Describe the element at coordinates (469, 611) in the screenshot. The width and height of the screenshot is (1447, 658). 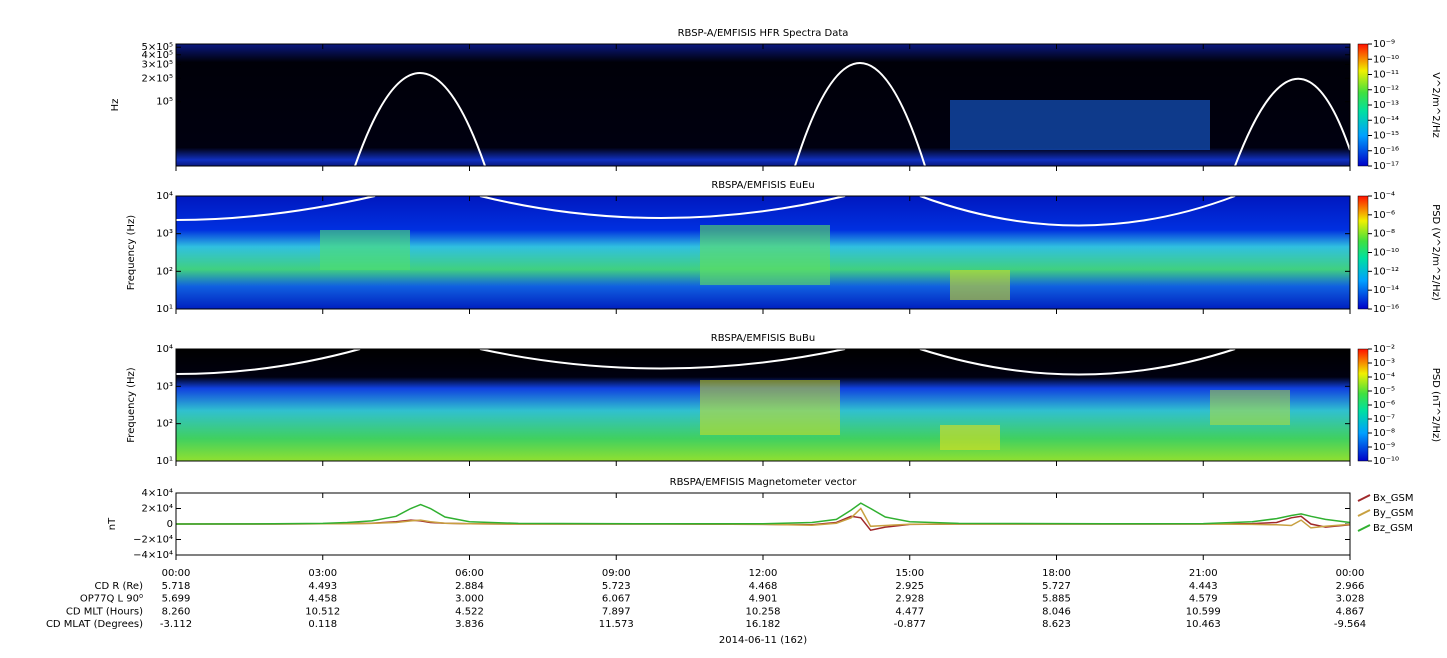
I see `ephemeris-value: 4.522` at that location.